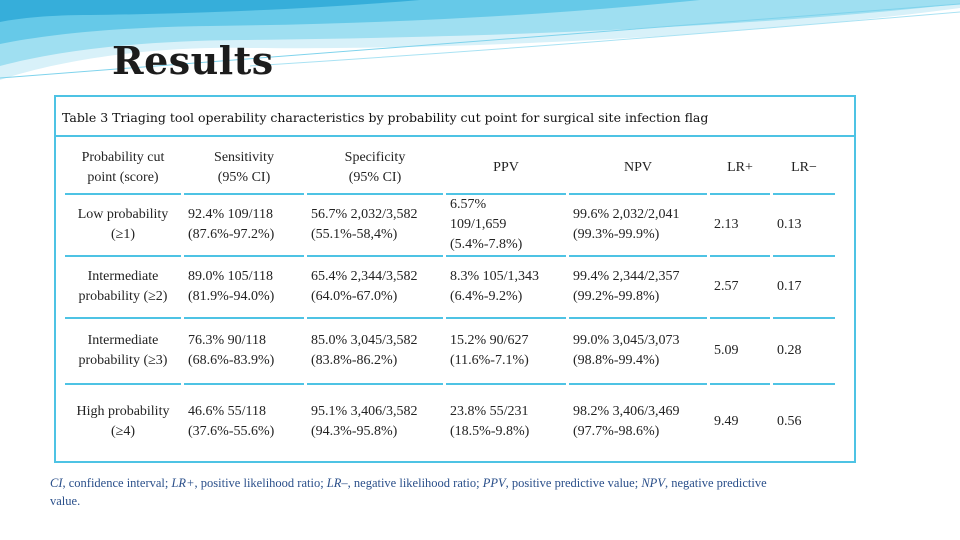  Describe the element at coordinates (638, 286) in the screenshot. I see `npv-cell: 99.4% 2,344/2,357 (99.2%-99.8%)` at that location.